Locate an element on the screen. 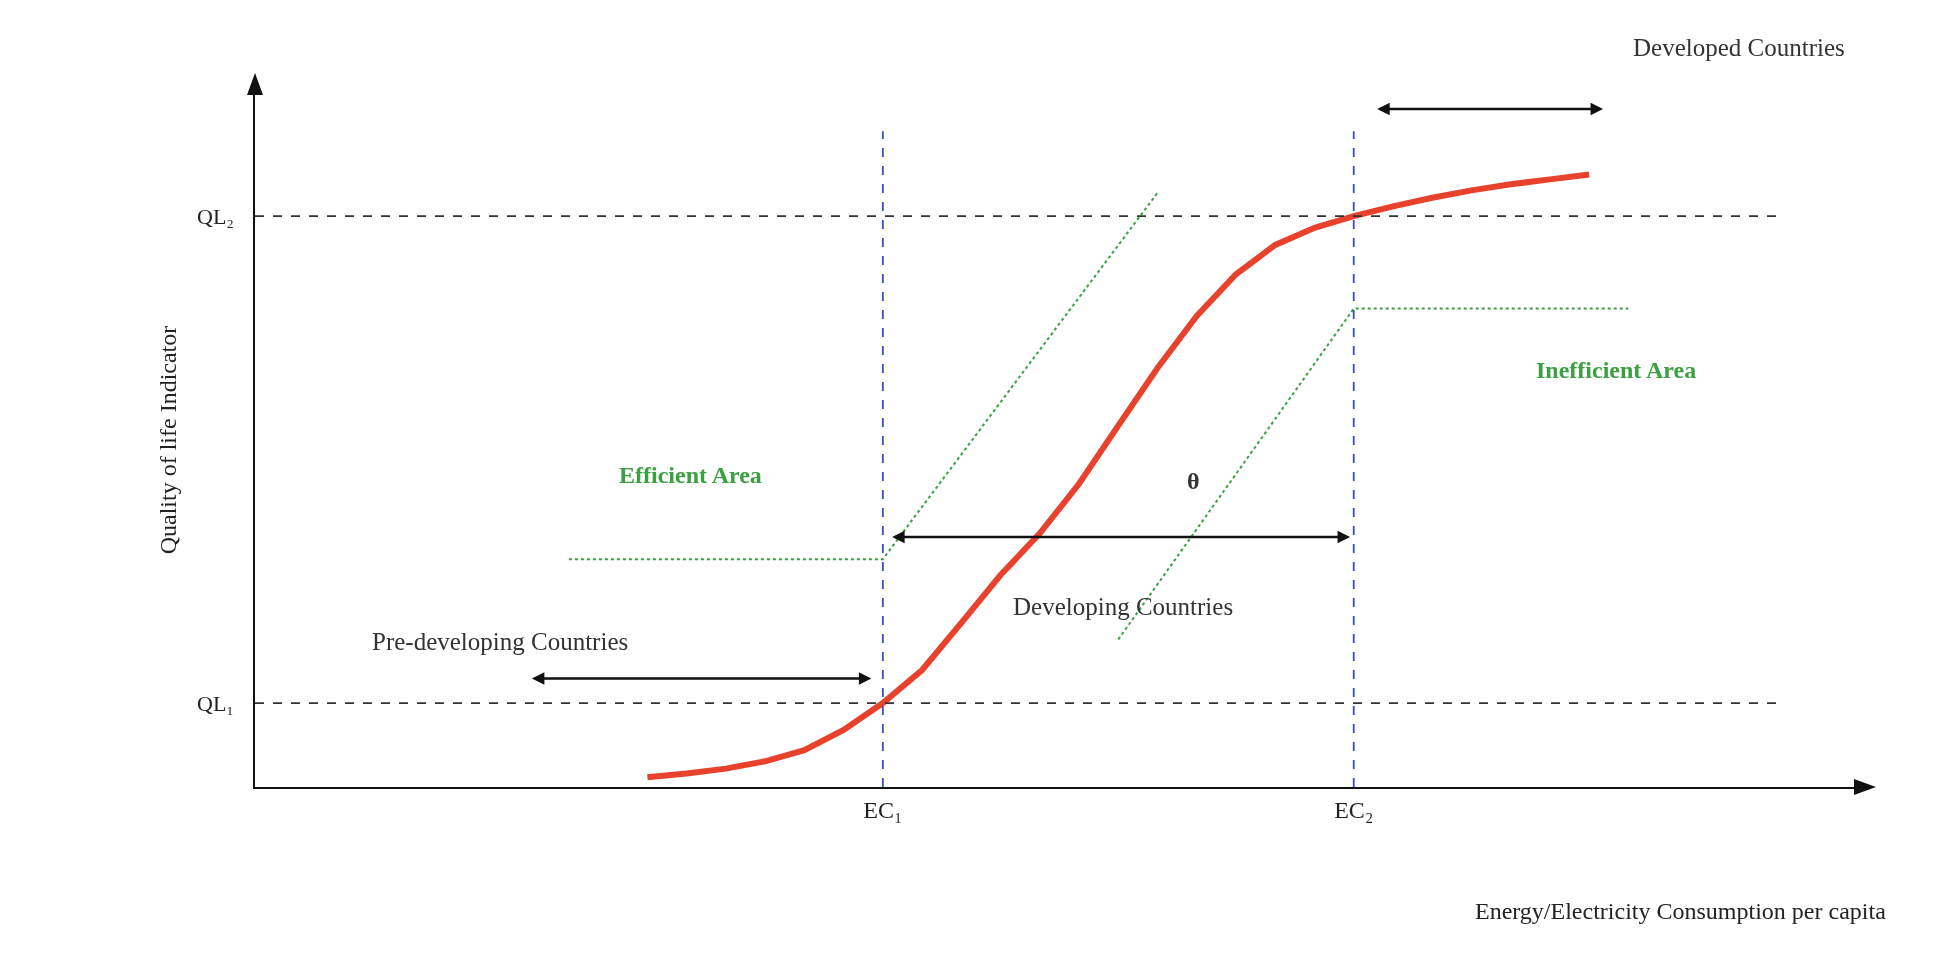 The width and height of the screenshot is (1934, 954). annotation: Developing Countries is located at coordinates (1123, 606).